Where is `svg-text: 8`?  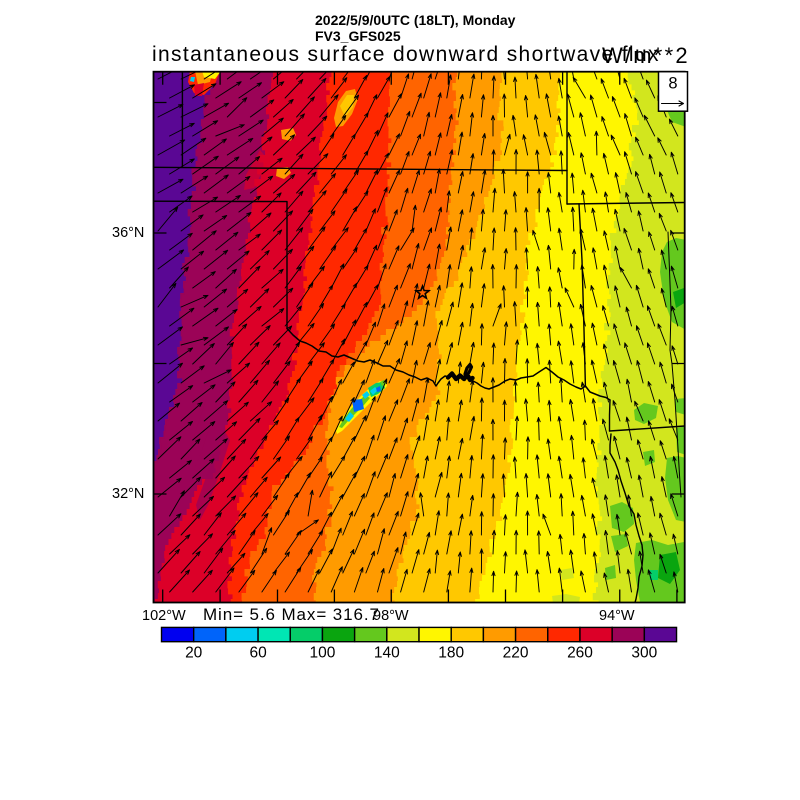
svg-text: 8 is located at coordinates (672, 84).